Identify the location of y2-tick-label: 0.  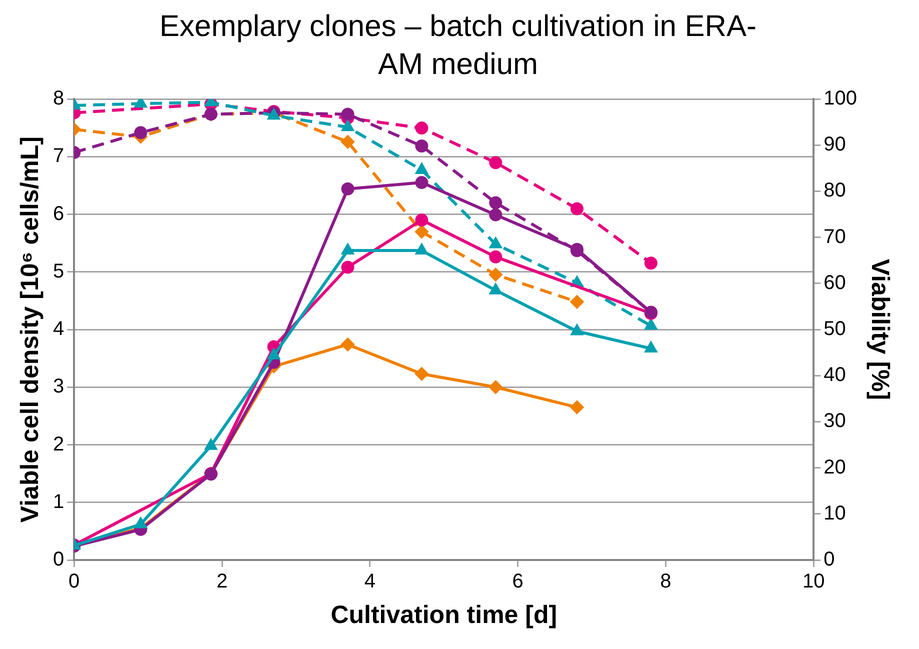
(829, 559).